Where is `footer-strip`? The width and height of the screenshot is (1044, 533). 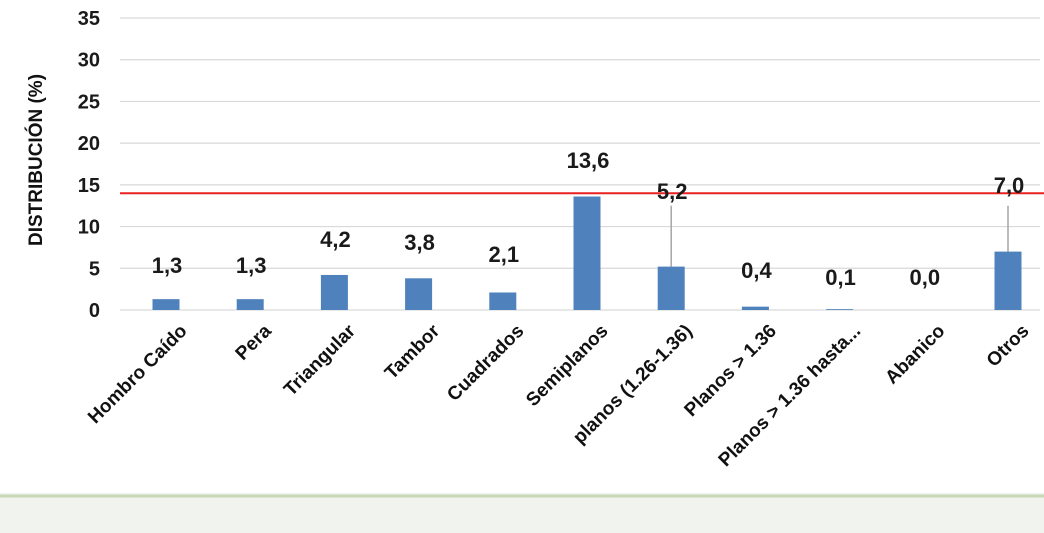
footer-strip is located at coordinates (522, 513).